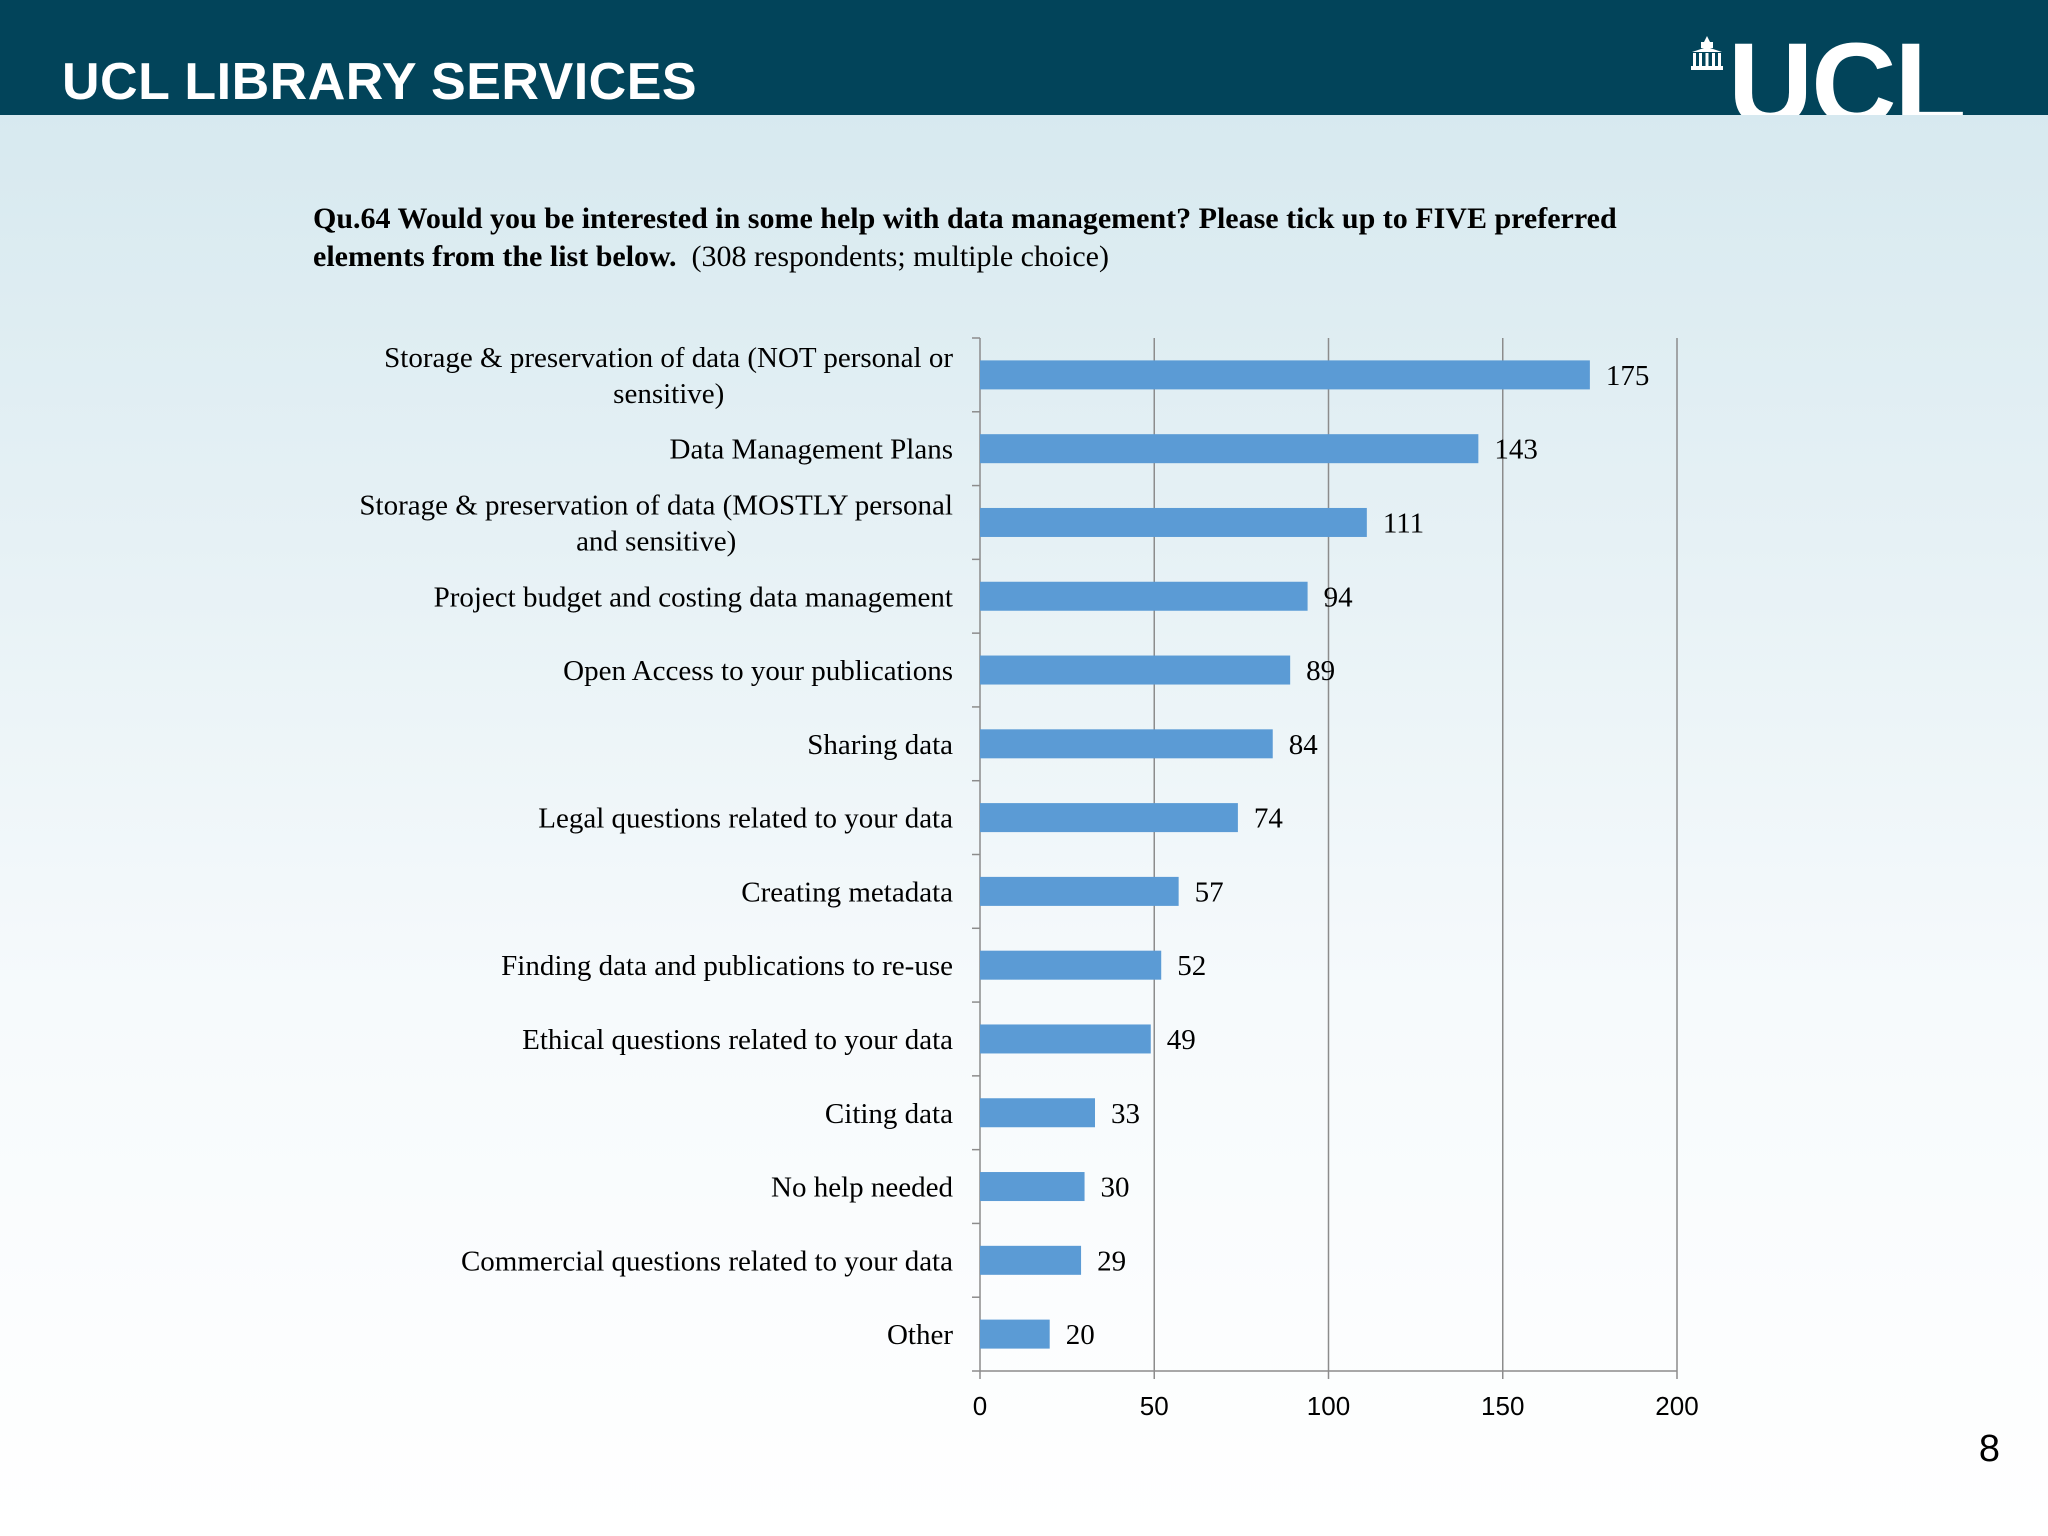  Describe the element at coordinates (1707, 53) in the screenshot. I see `portico-icon` at that location.